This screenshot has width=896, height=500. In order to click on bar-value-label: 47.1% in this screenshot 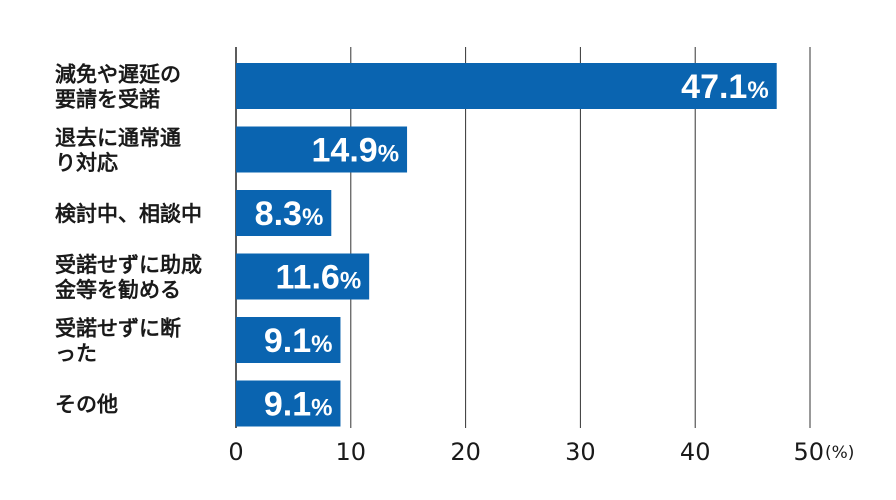, I will do `click(725, 87)`.